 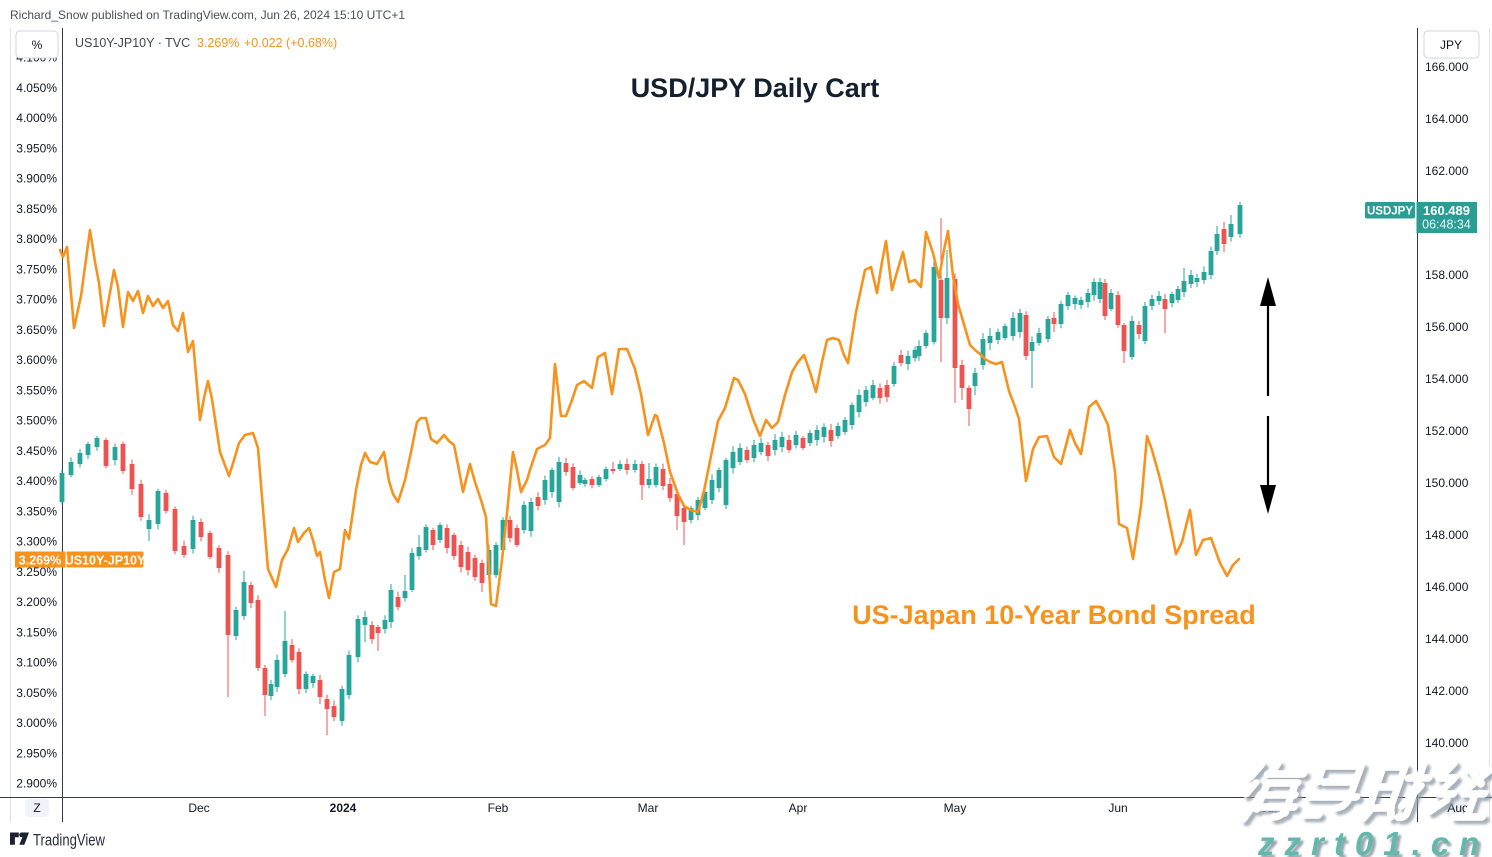 I want to click on svg-text: Aug, so click(x=1457, y=808).